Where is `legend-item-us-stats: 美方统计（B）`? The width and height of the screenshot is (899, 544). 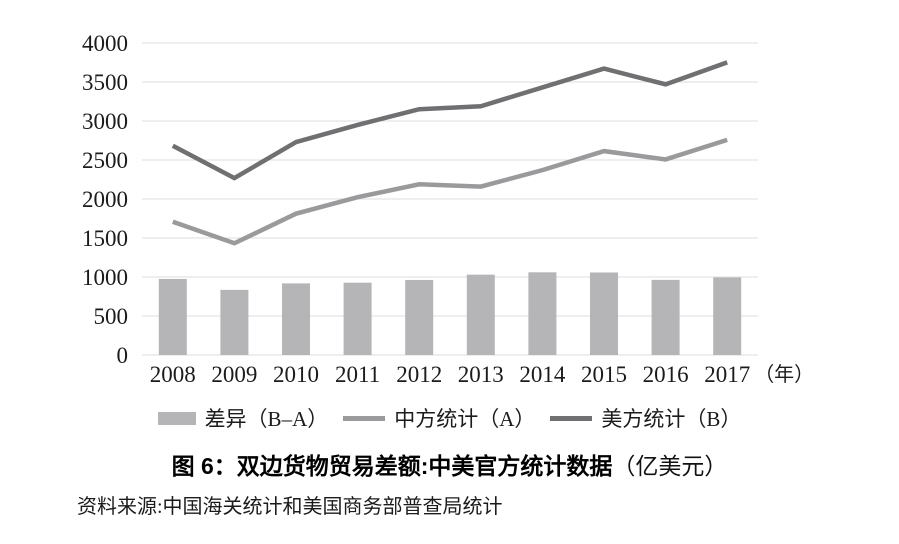 legend-item-us-stats: 美方统计（B） is located at coordinates (645, 418).